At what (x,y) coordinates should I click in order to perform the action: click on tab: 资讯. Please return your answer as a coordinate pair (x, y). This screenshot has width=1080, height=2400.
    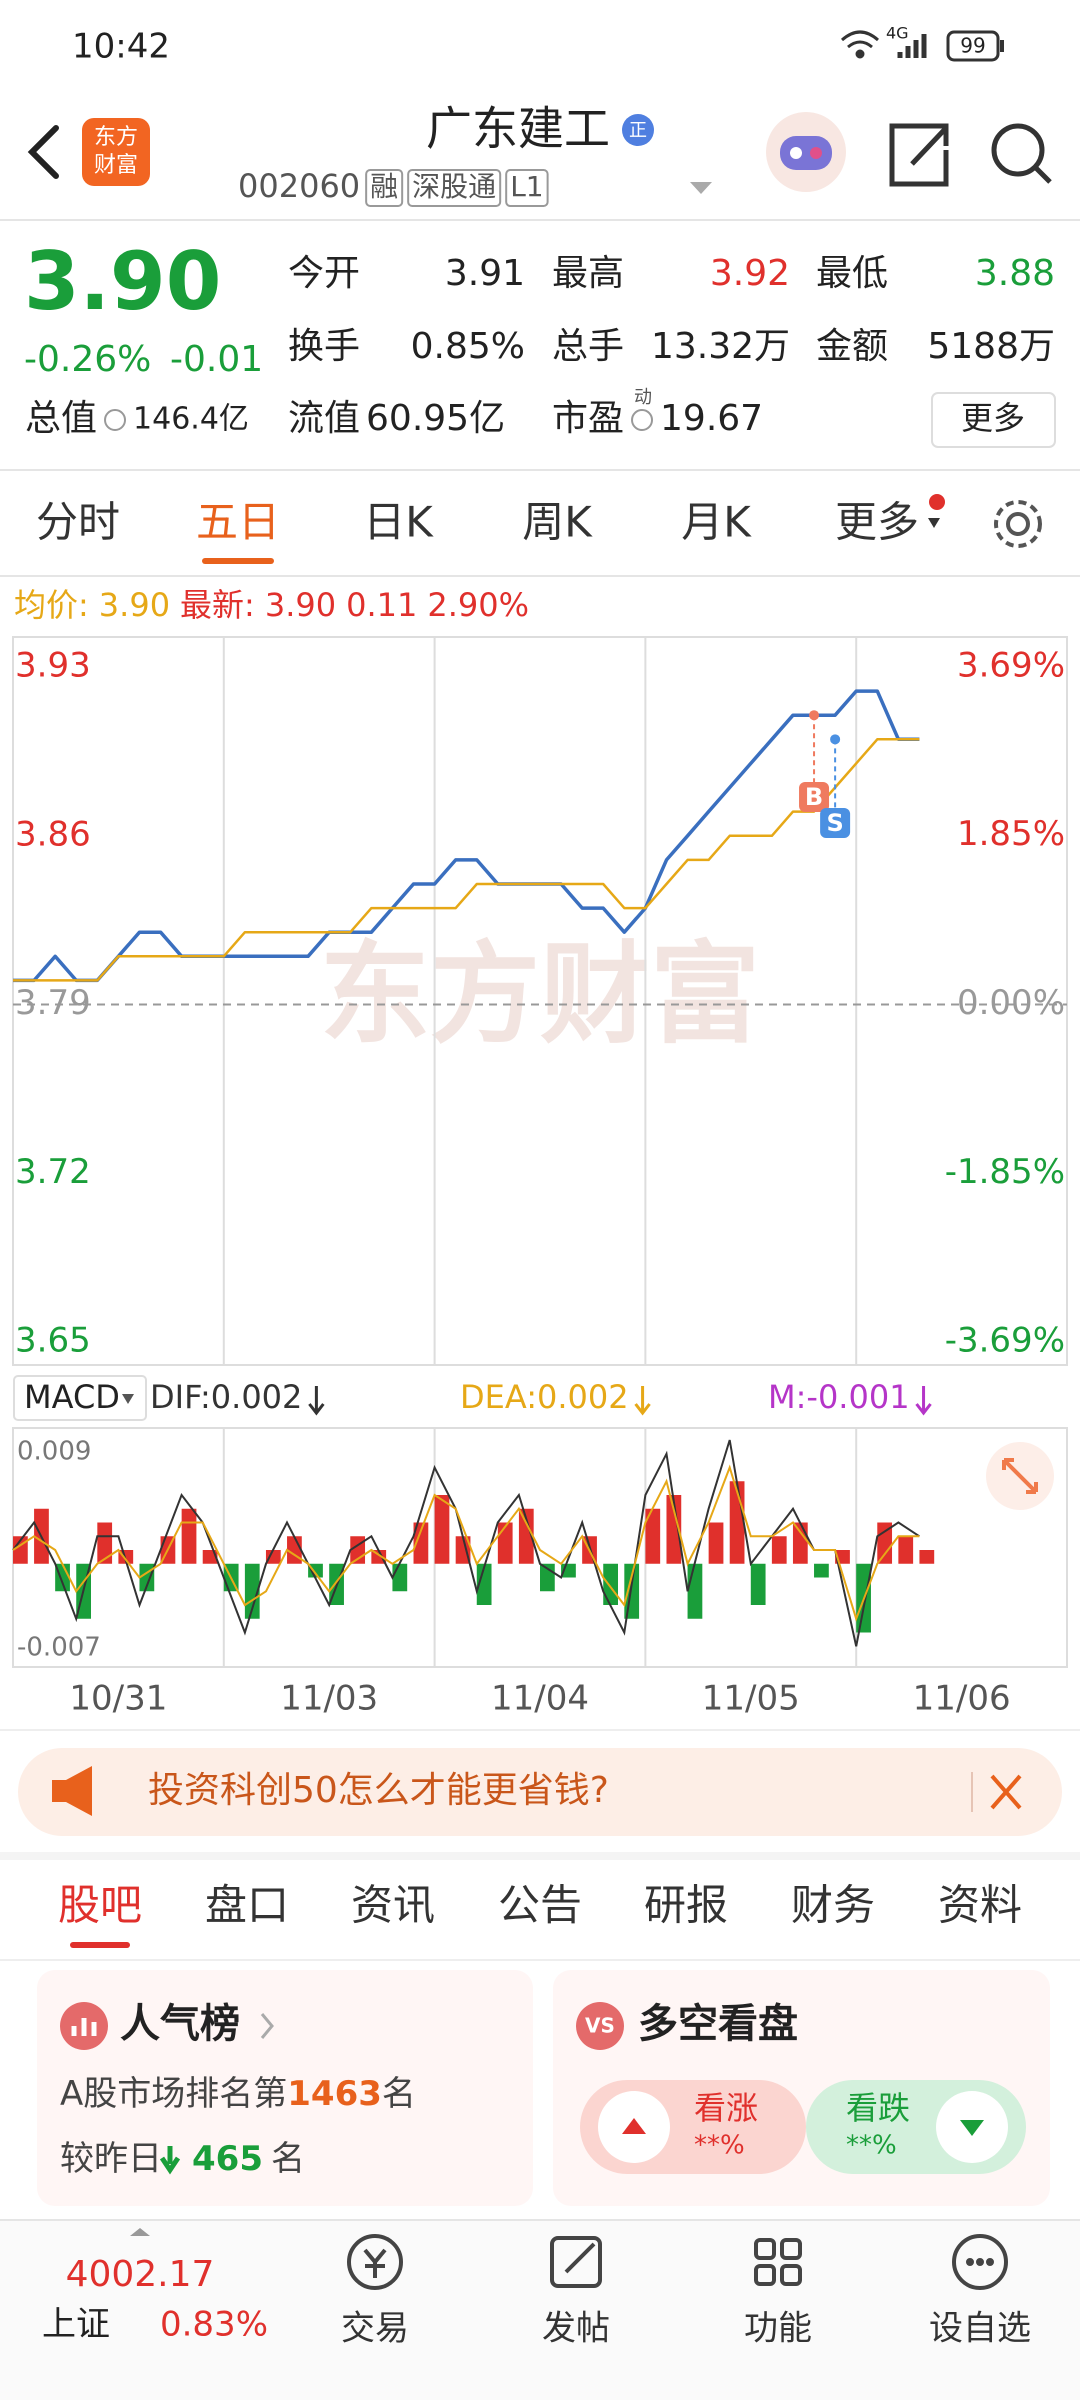
    Looking at the image, I should click on (393, 1905).